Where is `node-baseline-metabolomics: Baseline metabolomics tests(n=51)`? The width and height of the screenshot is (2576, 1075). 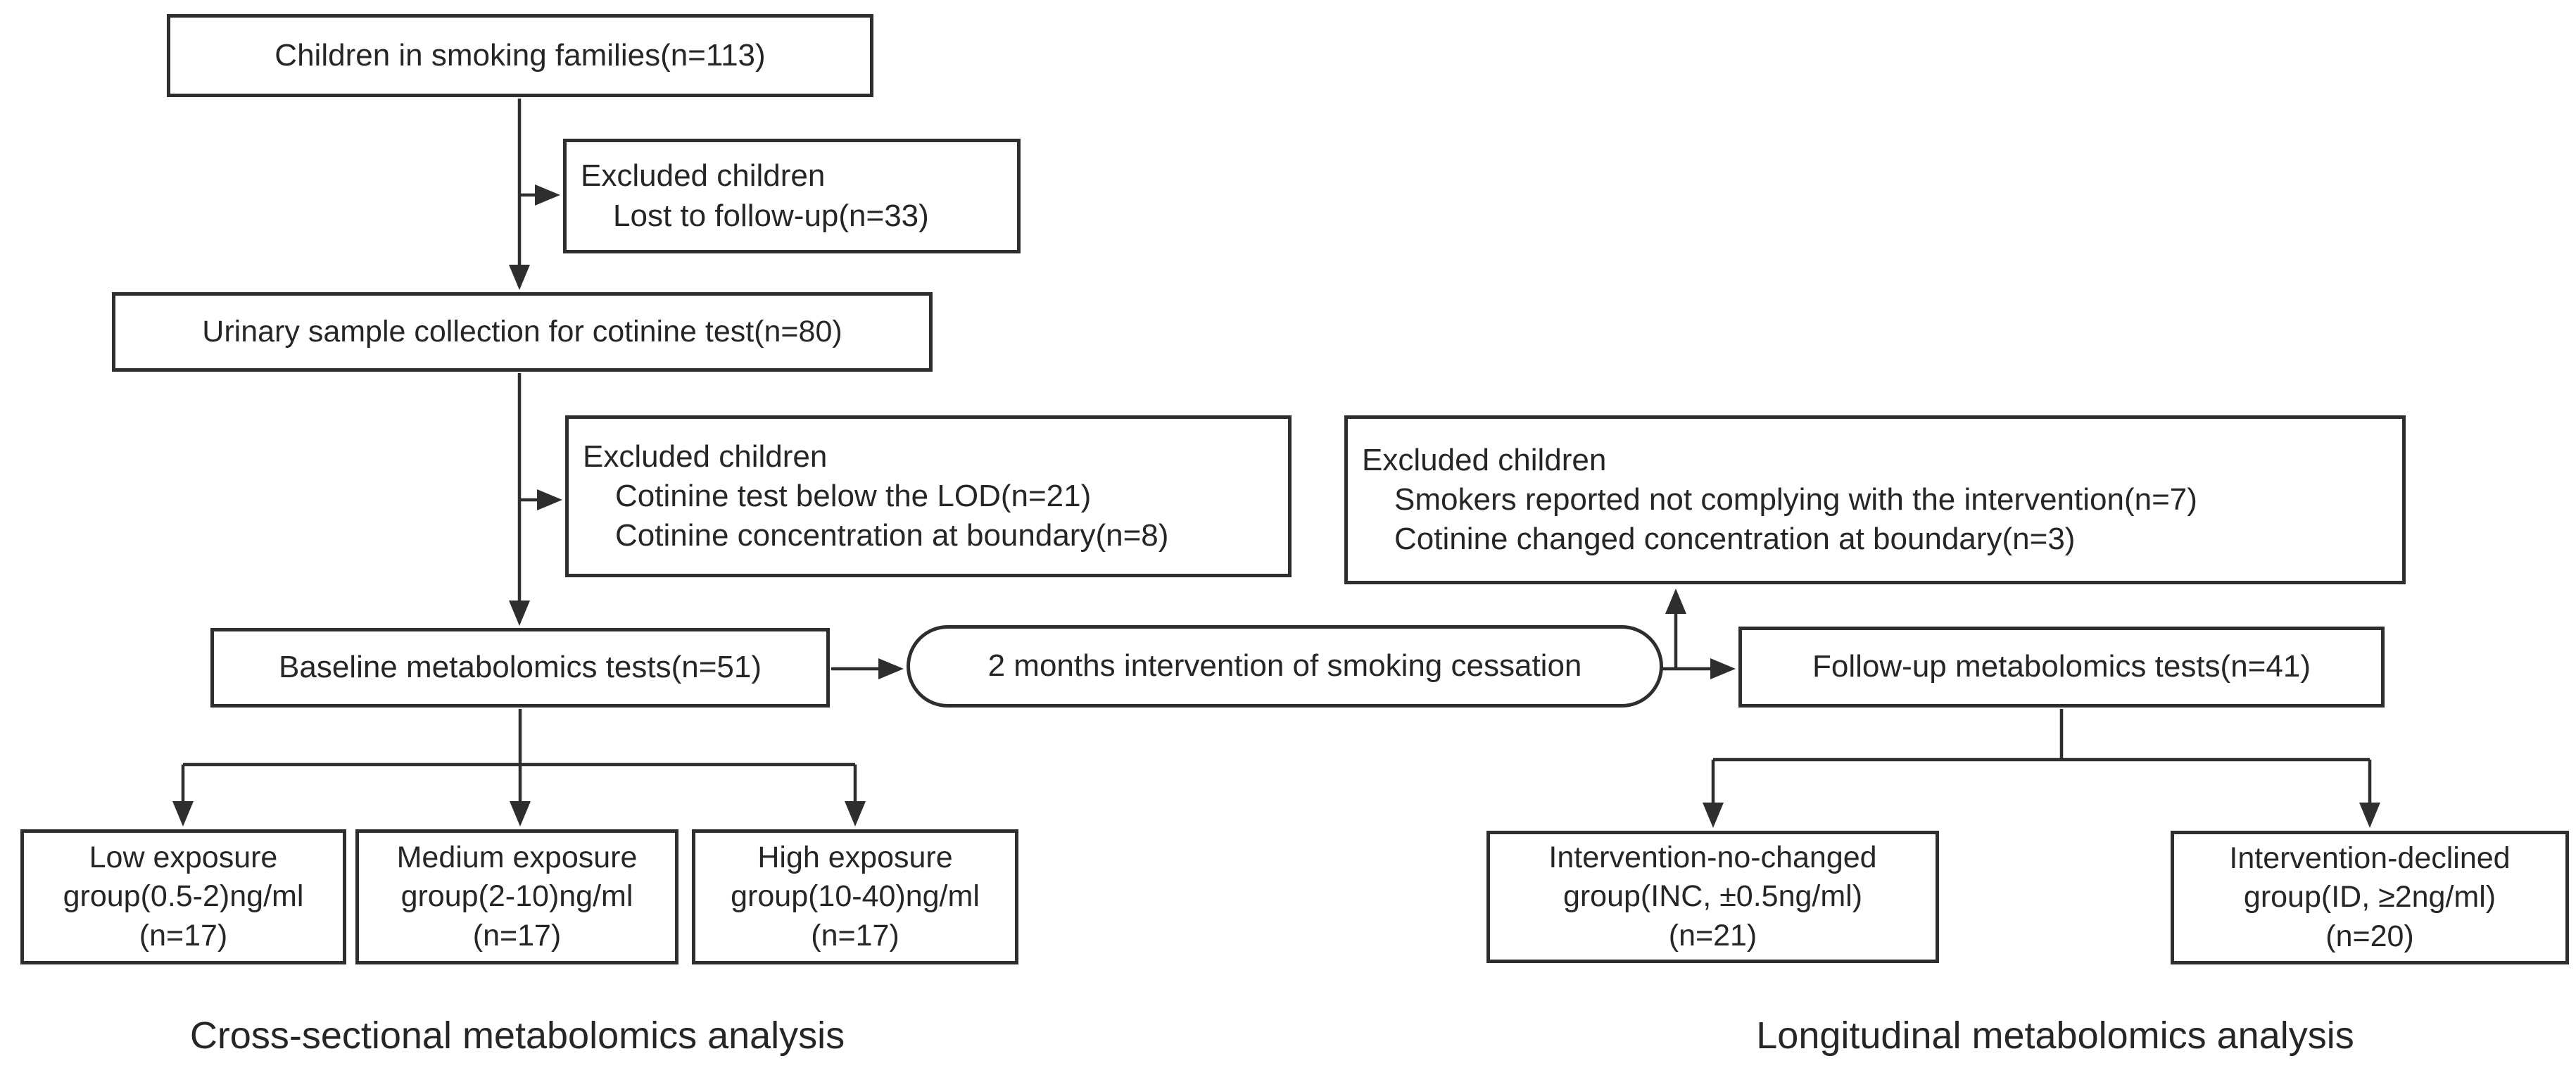 node-baseline-metabolomics: Baseline metabolomics tests(n=51) is located at coordinates (520, 668).